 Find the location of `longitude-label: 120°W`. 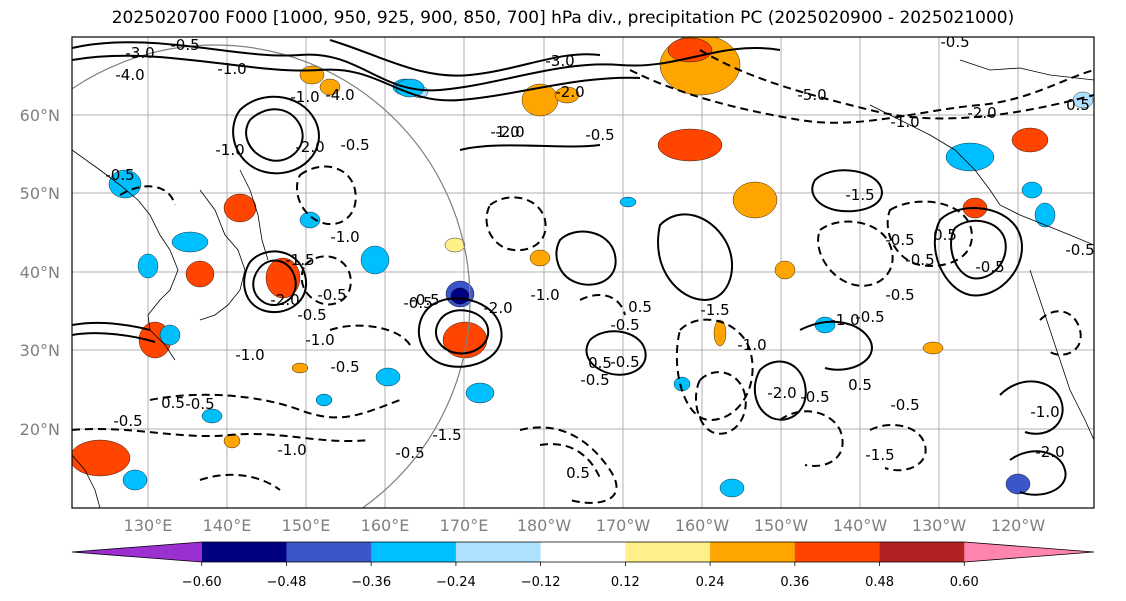

longitude-label: 120°W is located at coordinates (1018, 525).